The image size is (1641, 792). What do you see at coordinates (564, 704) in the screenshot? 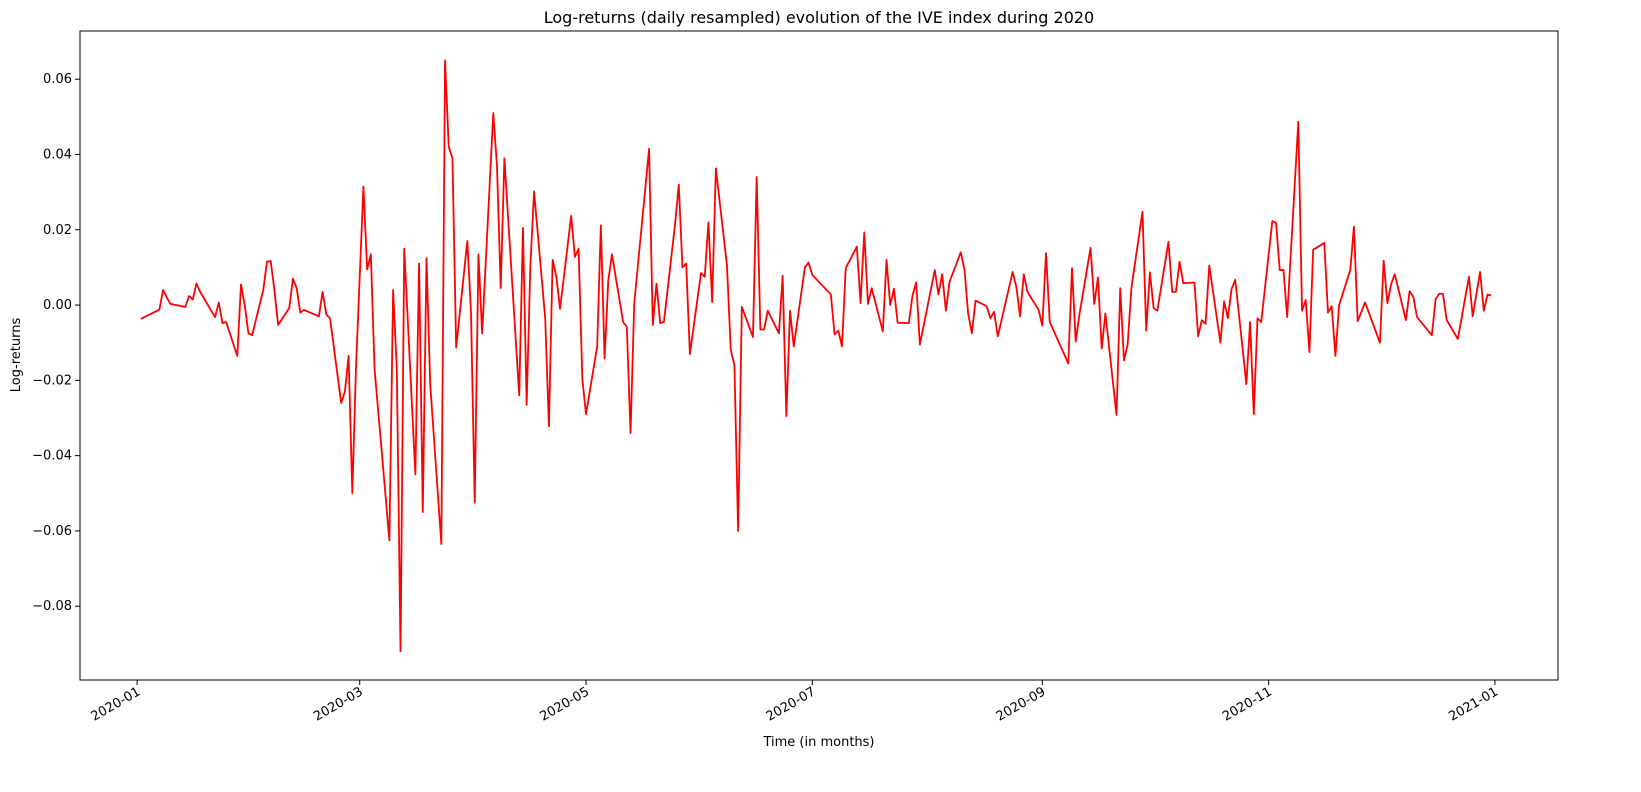
I see `x-tick-label: 2020-05` at bounding box center [564, 704].